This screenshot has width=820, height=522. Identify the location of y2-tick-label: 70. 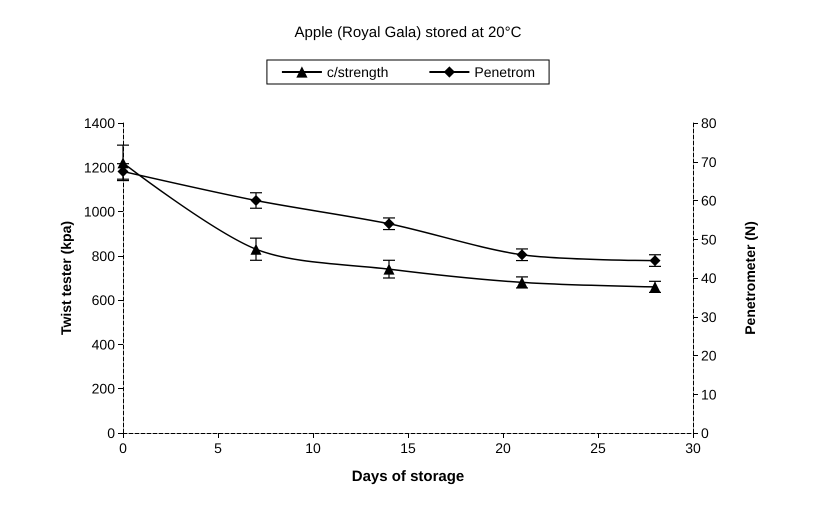
(709, 162).